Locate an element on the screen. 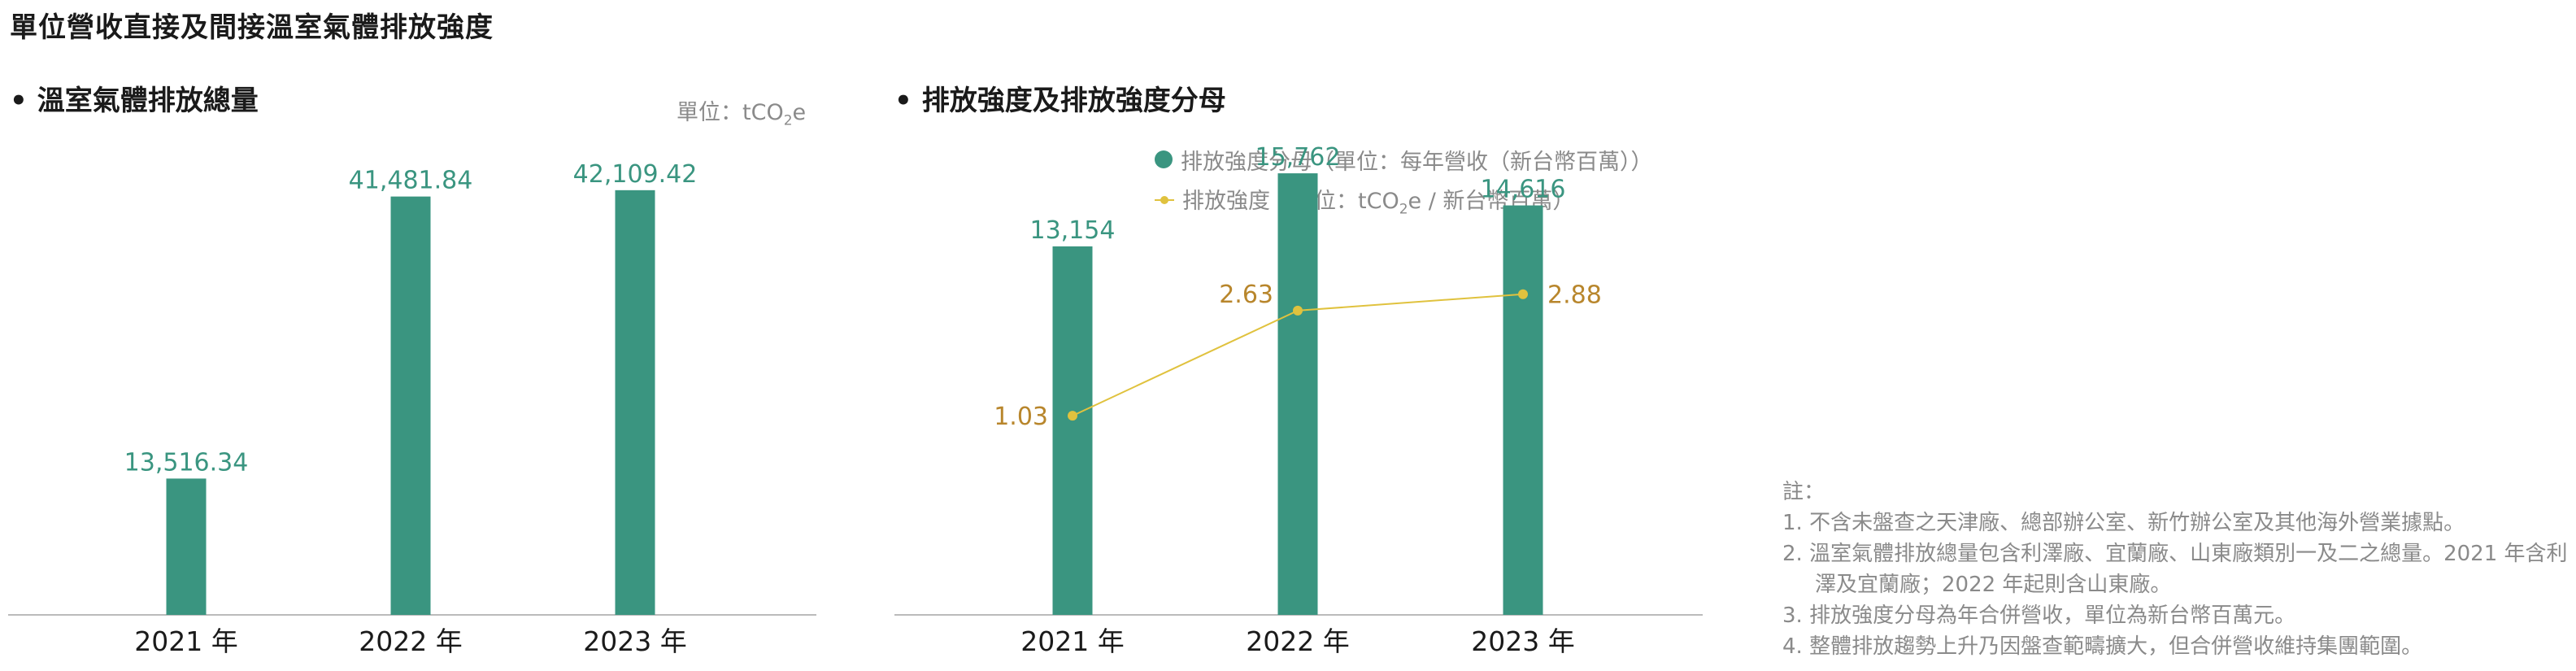 The image size is (2576, 671). line-value-label: 2.63 is located at coordinates (1246, 295).